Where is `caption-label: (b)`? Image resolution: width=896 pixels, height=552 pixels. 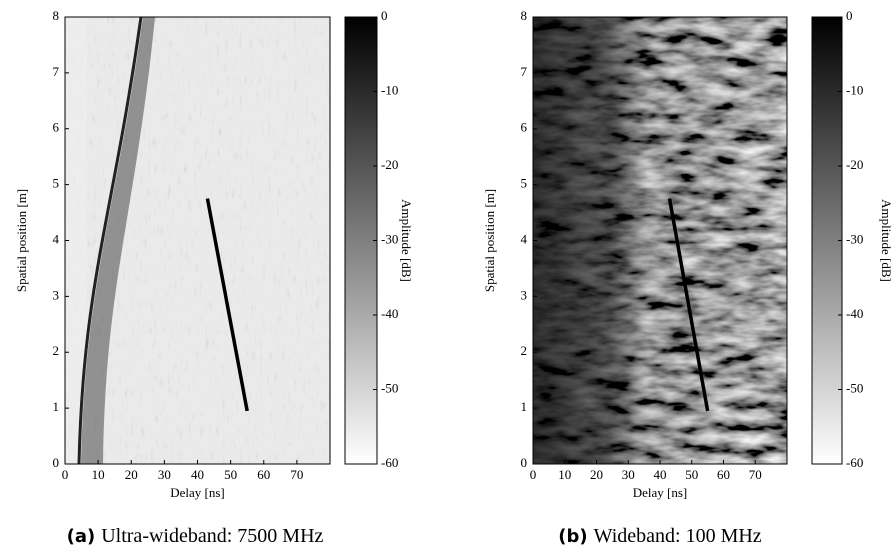
caption-label: (b) is located at coordinates (572, 536).